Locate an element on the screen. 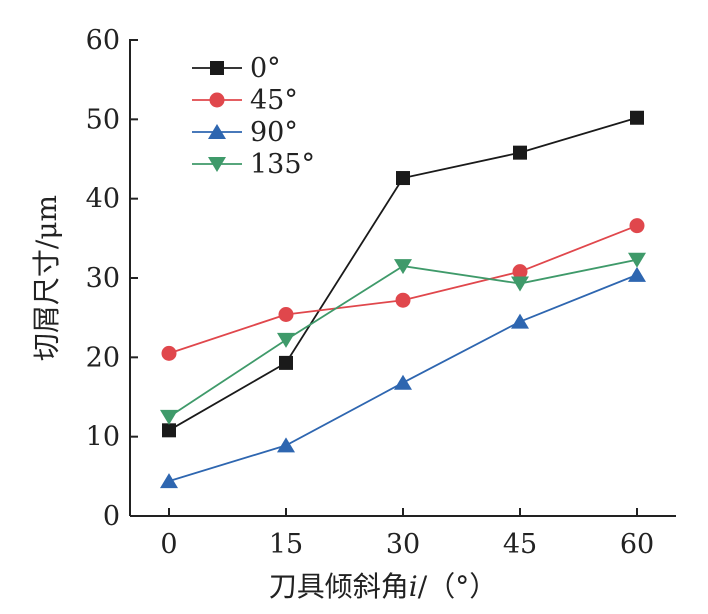 This screenshot has height=614, width=708. x-ticks: 0 15 30 45 60 is located at coordinates (407, 534).